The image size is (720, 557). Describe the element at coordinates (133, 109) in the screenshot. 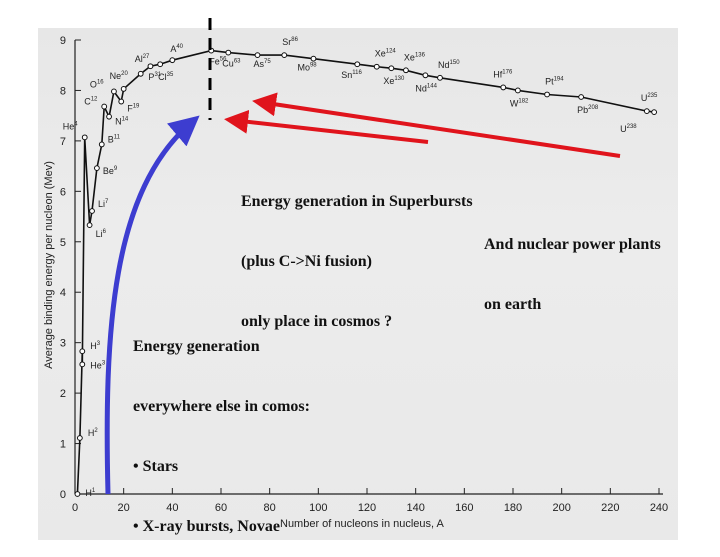

I see `point-label: F19` at that location.